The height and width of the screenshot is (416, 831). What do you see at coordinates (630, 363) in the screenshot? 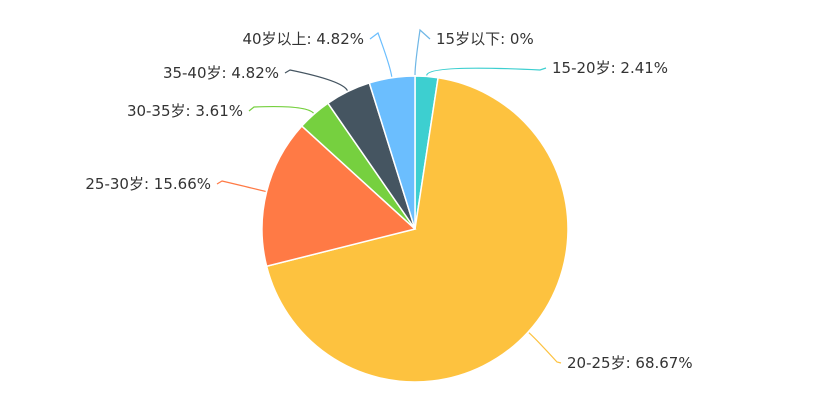
I see `pie-label-3: 20-25岁: 68.67%` at bounding box center [630, 363].